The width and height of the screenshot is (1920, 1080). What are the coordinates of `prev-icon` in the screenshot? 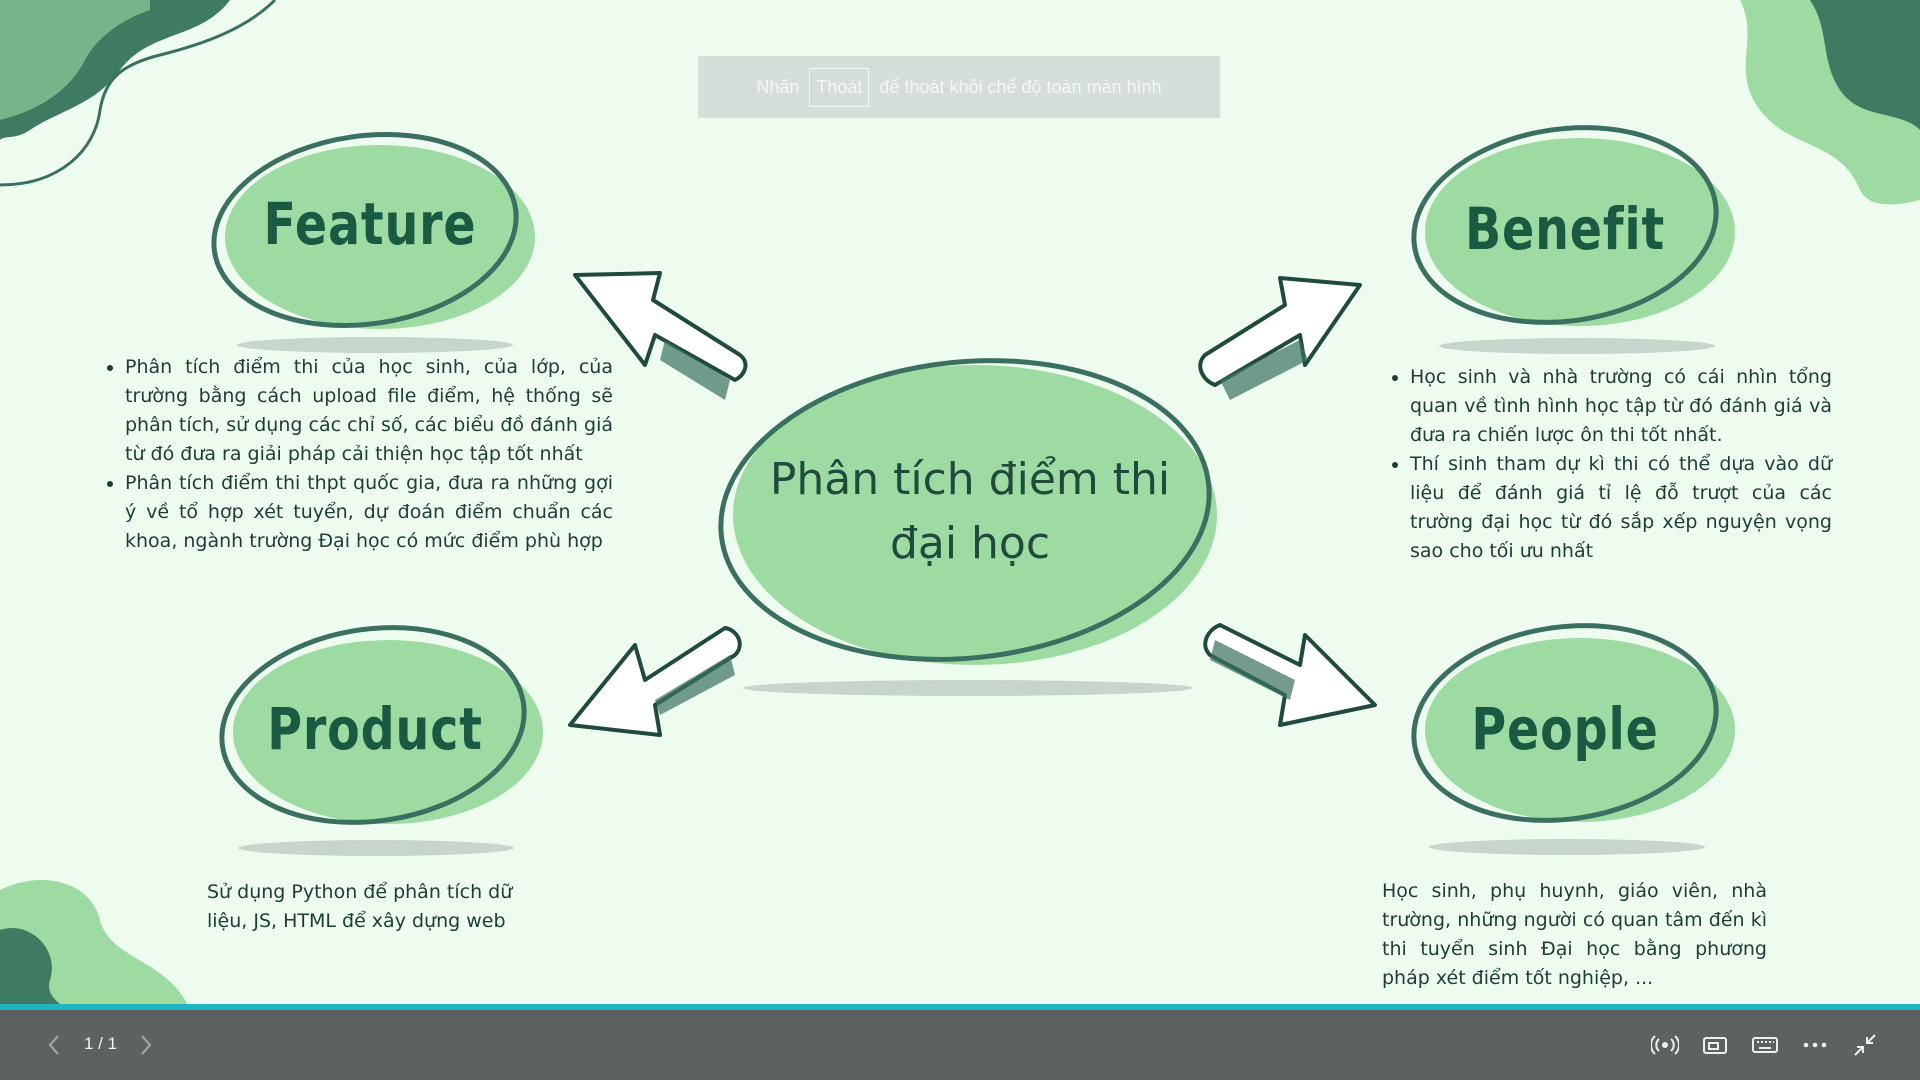 It's located at (53, 1045).